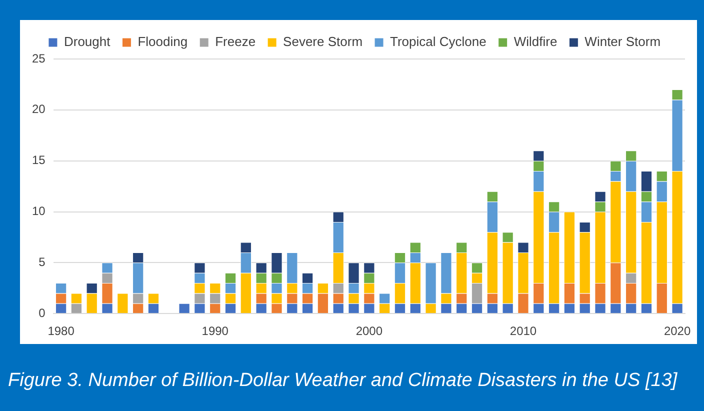 The image size is (704, 411). Describe the element at coordinates (235, 42) in the screenshot. I see `legend-label: Freeze` at that location.